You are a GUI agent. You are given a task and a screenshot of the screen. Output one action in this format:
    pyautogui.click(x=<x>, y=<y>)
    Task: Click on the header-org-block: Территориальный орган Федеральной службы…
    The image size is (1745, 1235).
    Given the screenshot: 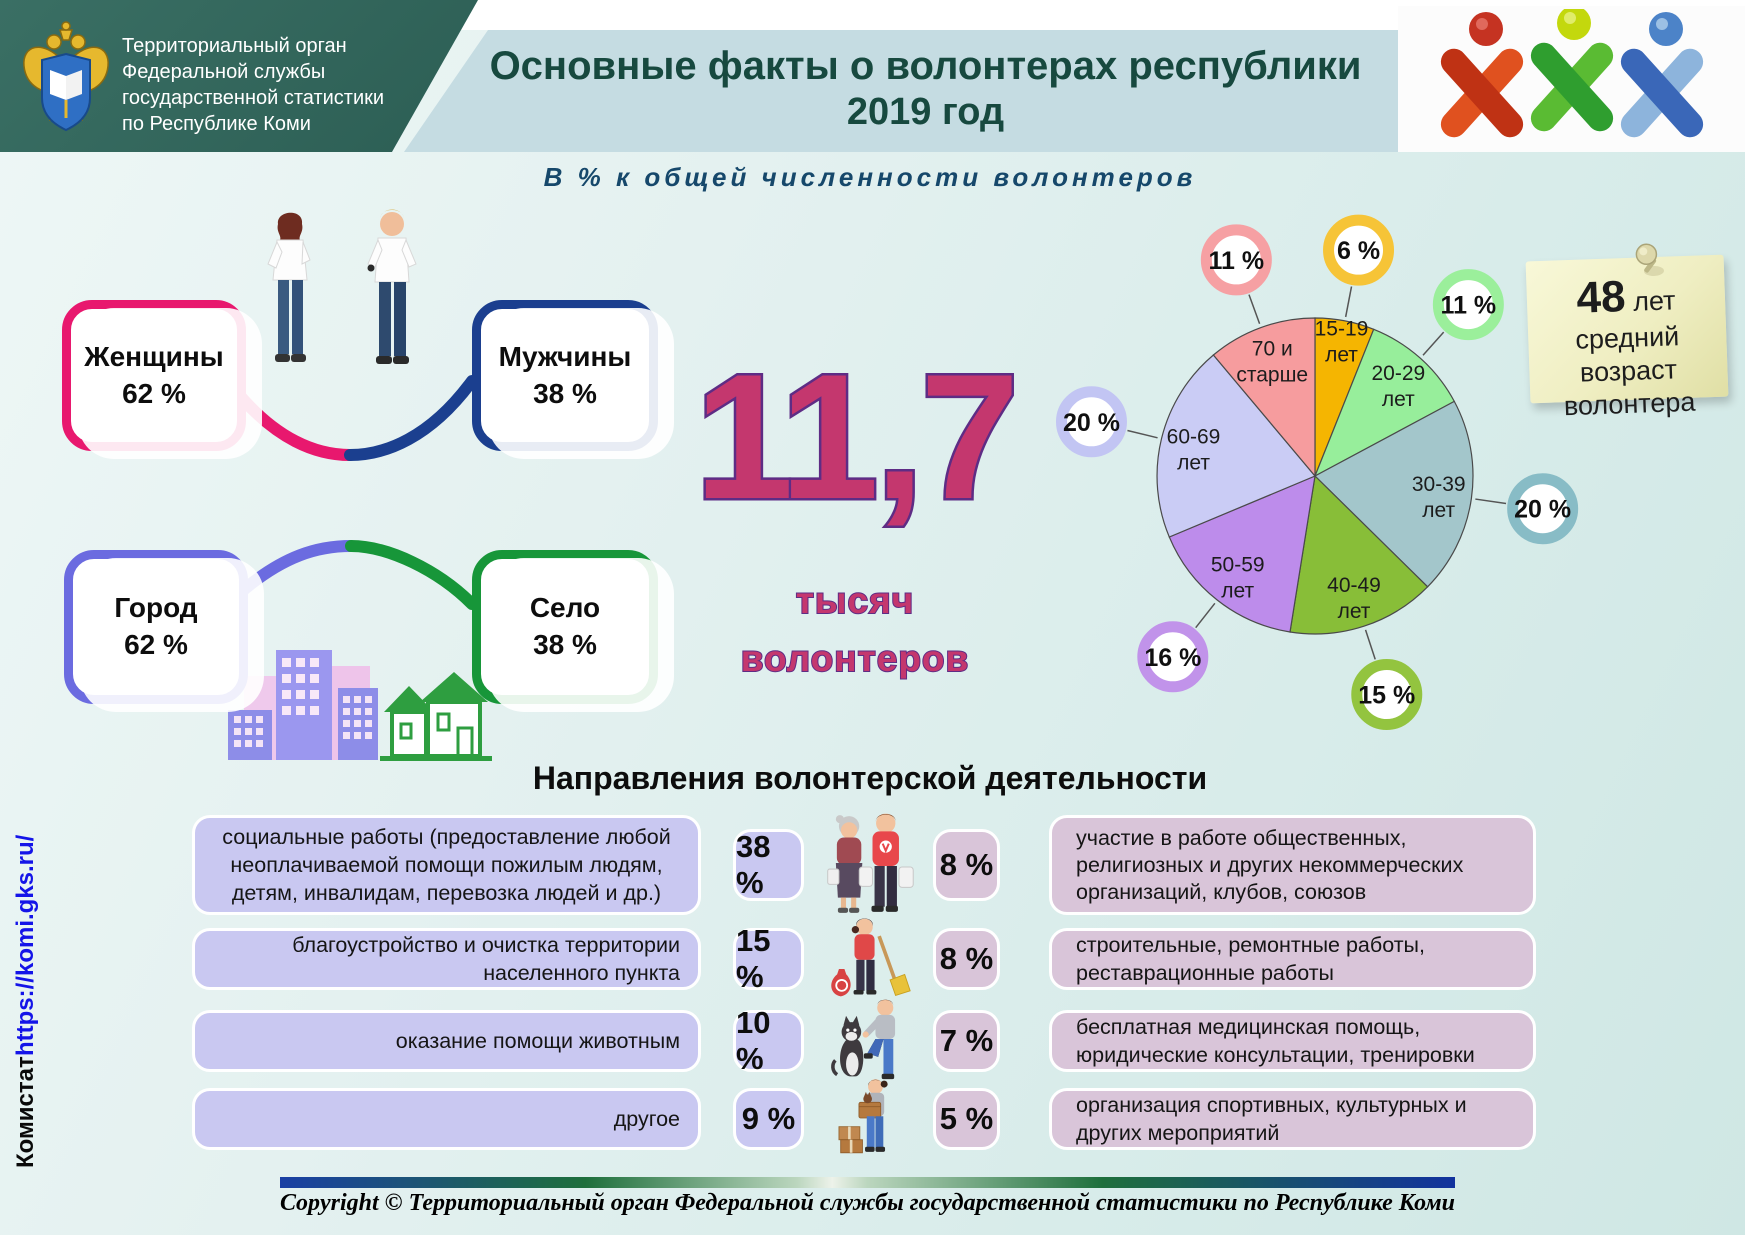 What is the action you would take?
    pyautogui.click(x=239, y=76)
    